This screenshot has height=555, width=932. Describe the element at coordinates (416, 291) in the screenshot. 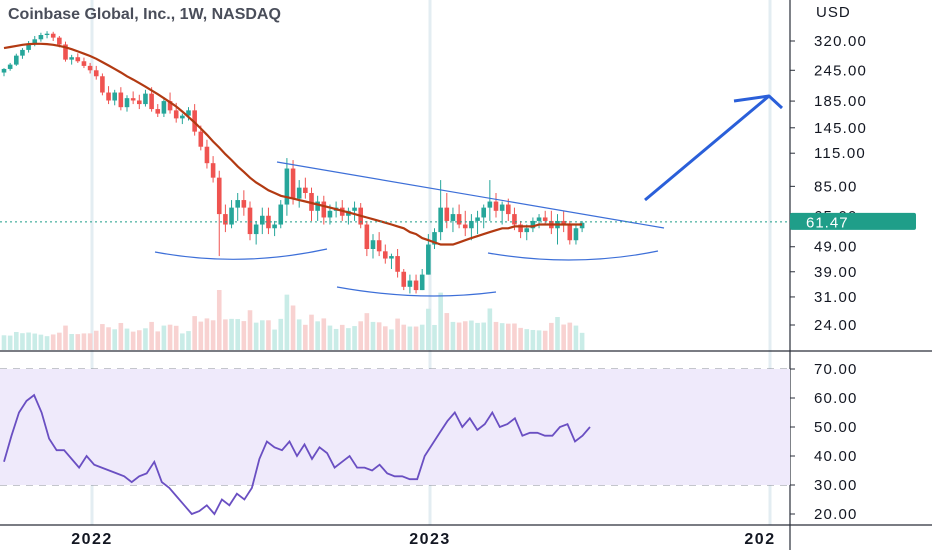

I see `base-arc-middle` at that location.